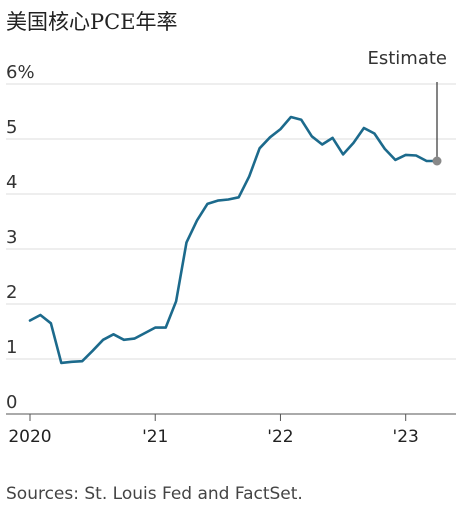 The height and width of the screenshot is (511, 468). Describe the element at coordinates (11, 347) in the screenshot. I see `y-tick-label: 1` at that location.